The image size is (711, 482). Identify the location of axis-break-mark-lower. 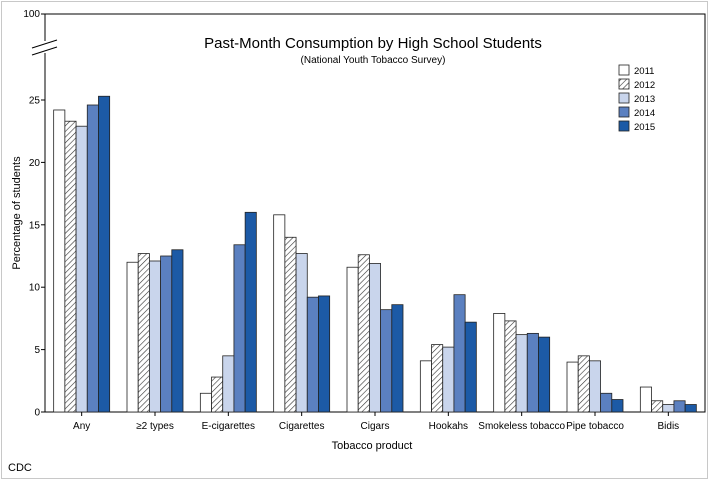
(44, 51).